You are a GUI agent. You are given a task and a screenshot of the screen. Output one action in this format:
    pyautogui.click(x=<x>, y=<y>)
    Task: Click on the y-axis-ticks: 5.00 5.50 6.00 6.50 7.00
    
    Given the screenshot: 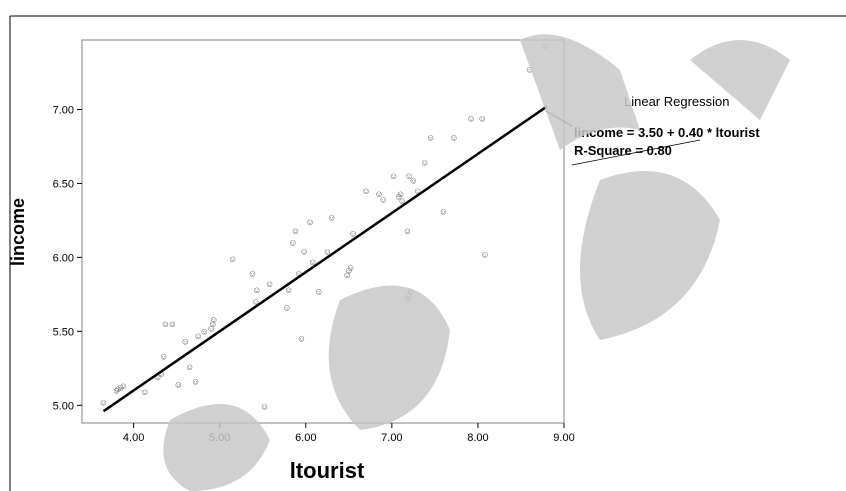 What is the action you would take?
    pyautogui.click(x=67, y=258)
    